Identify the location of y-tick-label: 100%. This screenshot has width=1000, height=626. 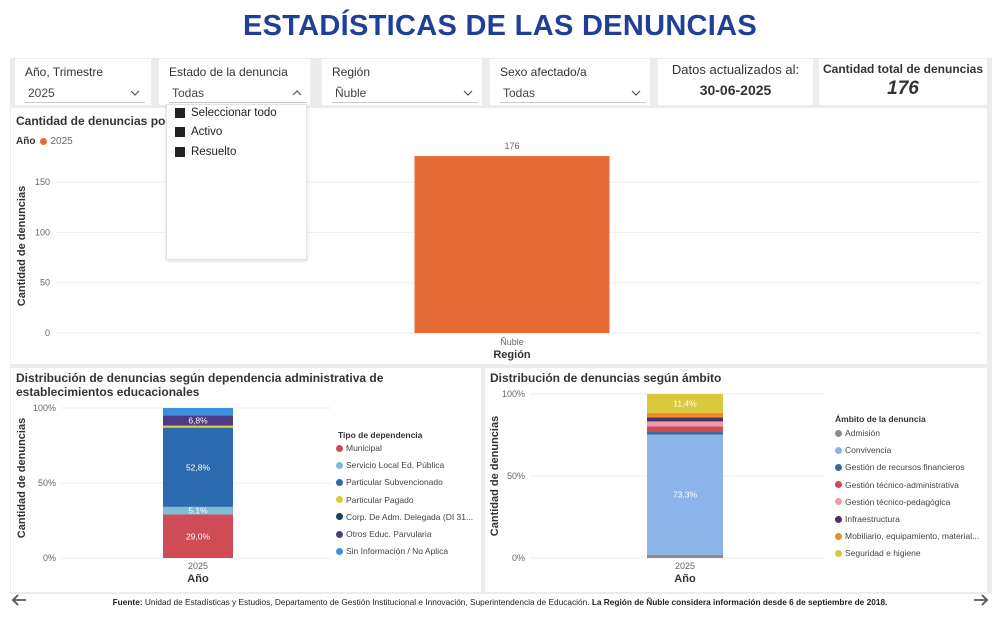
(513, 394).